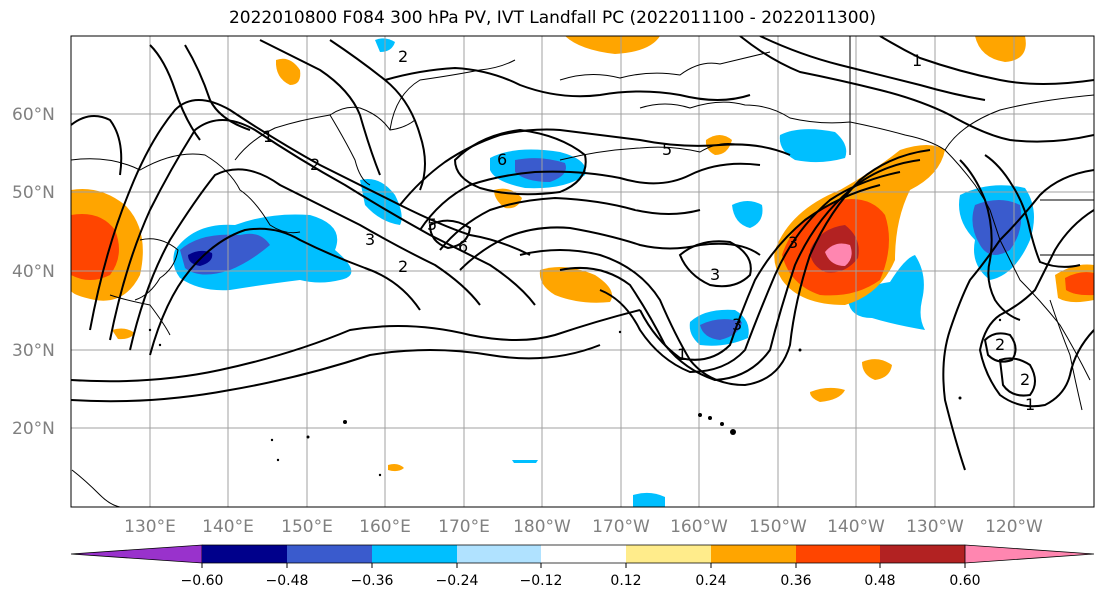  What do you see at coordinates (95, 247) in the screenshot?
I see `positive-anomaly-japan-core` at bounding box center [95, 247].